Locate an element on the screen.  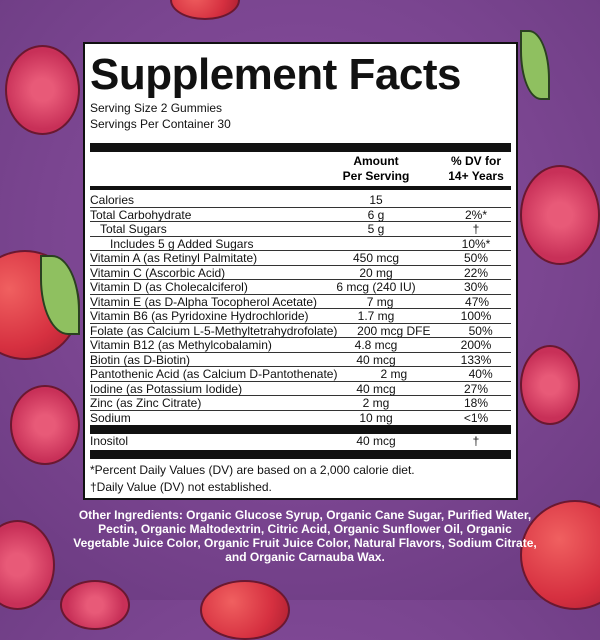
nutrient-name: Vitamin B6 (as Pyridoxine Hydrochloride) is located at coordinates (199, 316).